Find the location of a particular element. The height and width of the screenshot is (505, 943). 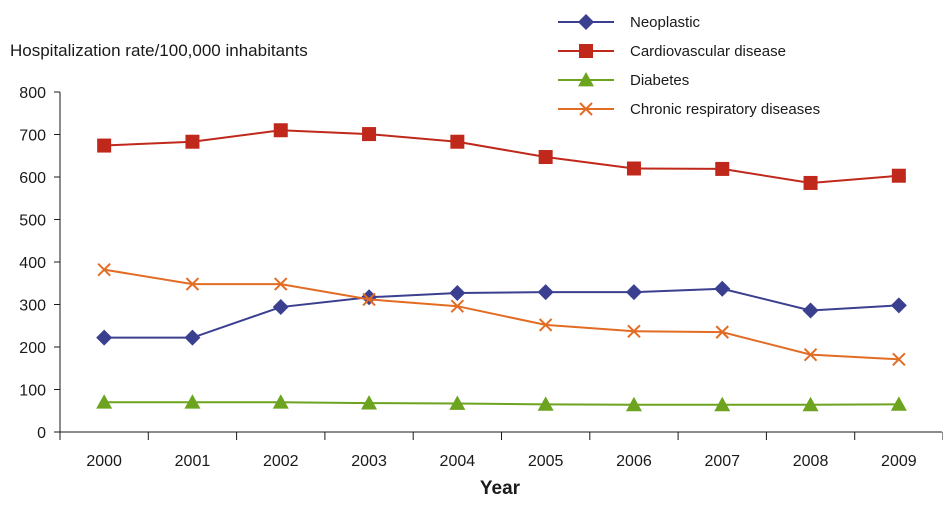

x-tick-label: 2004 is located at coordinates (458, 461).